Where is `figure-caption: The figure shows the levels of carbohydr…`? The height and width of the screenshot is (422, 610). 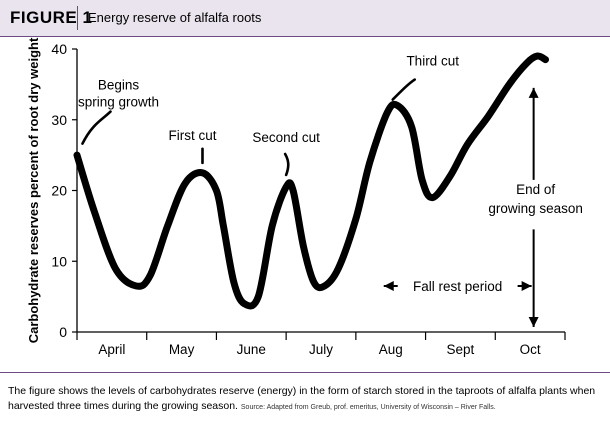 figure-caption: The figure shows the levels of carbohydr… is located at coordinates (306, 399).